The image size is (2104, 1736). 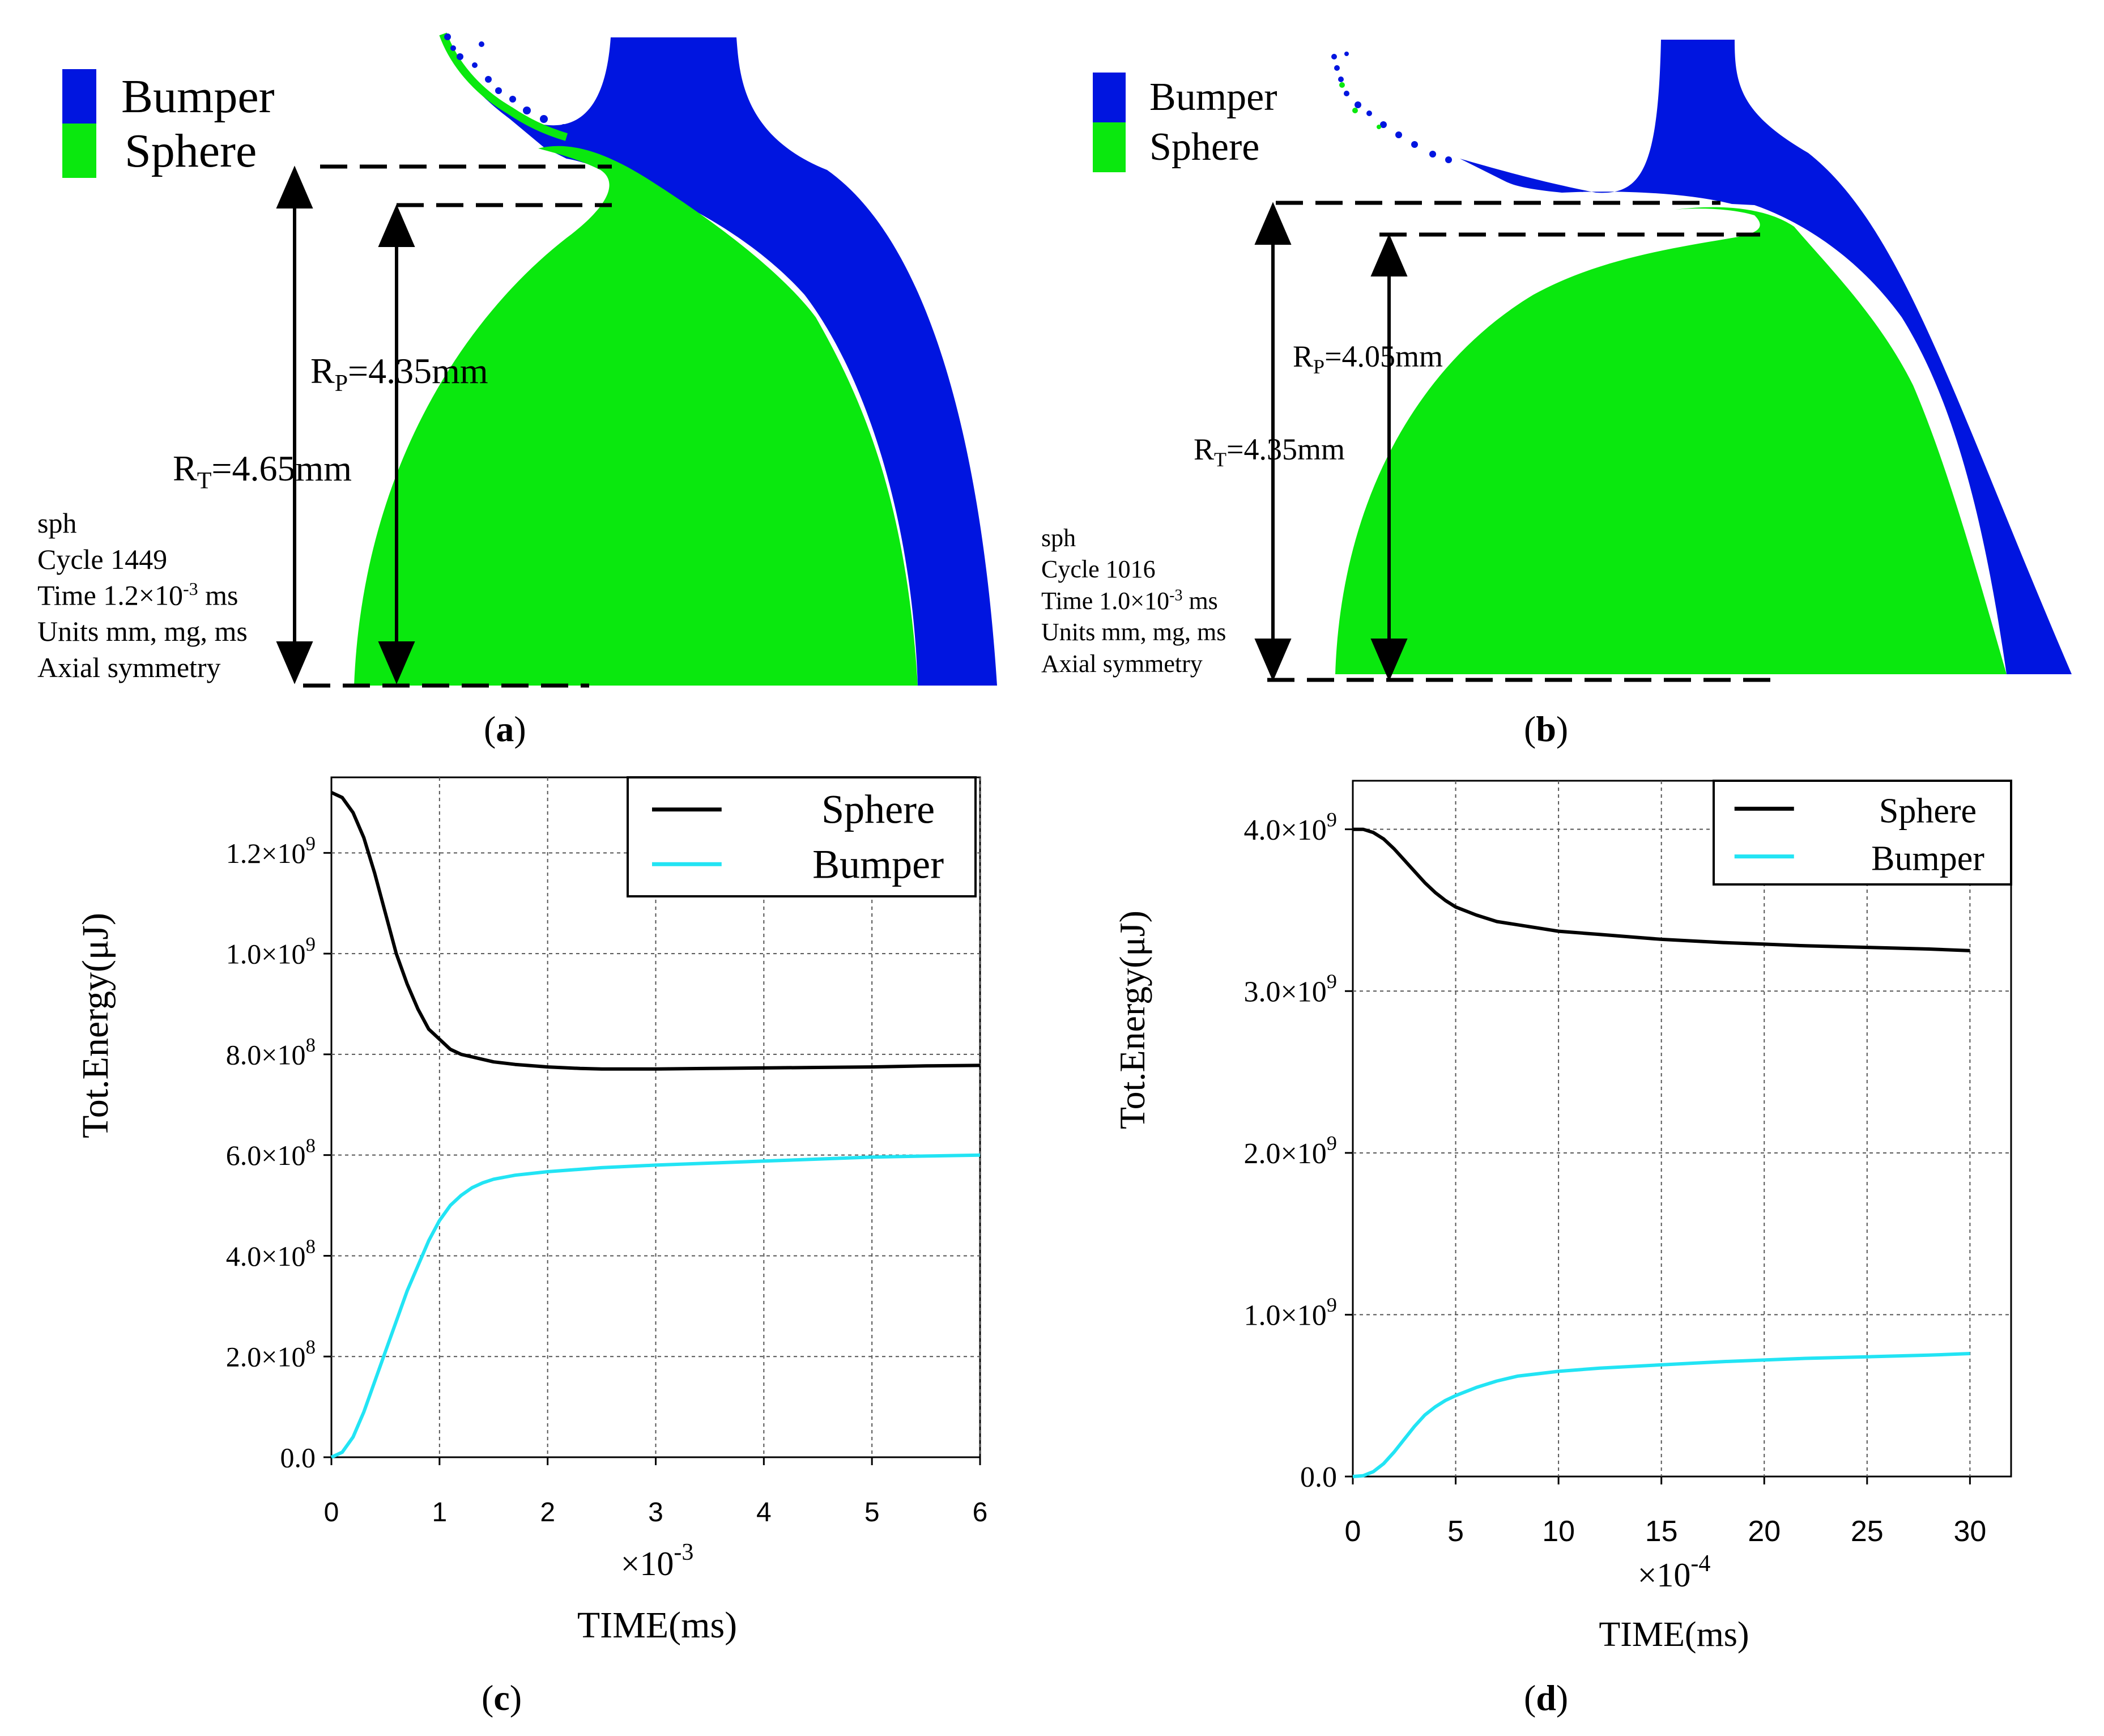 What do you see at coordinates (1867, 1531) in the screenshot?
I see `x-tick-label-d: 25` at bounding box center [1867, 1531].